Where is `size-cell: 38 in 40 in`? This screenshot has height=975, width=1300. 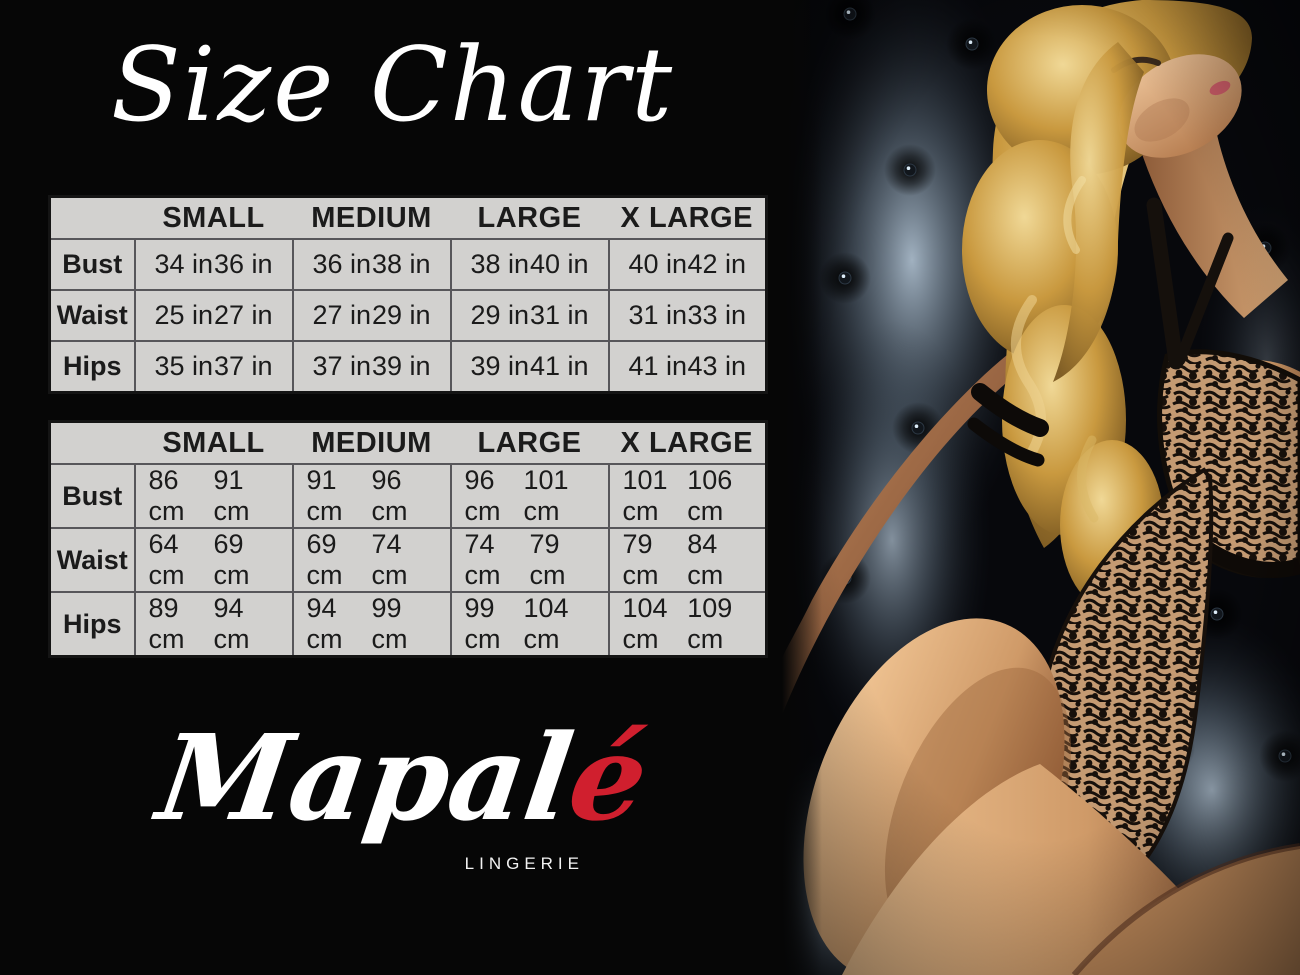 size-cell: 38 in 40 in is located at coordinates (529, 264).